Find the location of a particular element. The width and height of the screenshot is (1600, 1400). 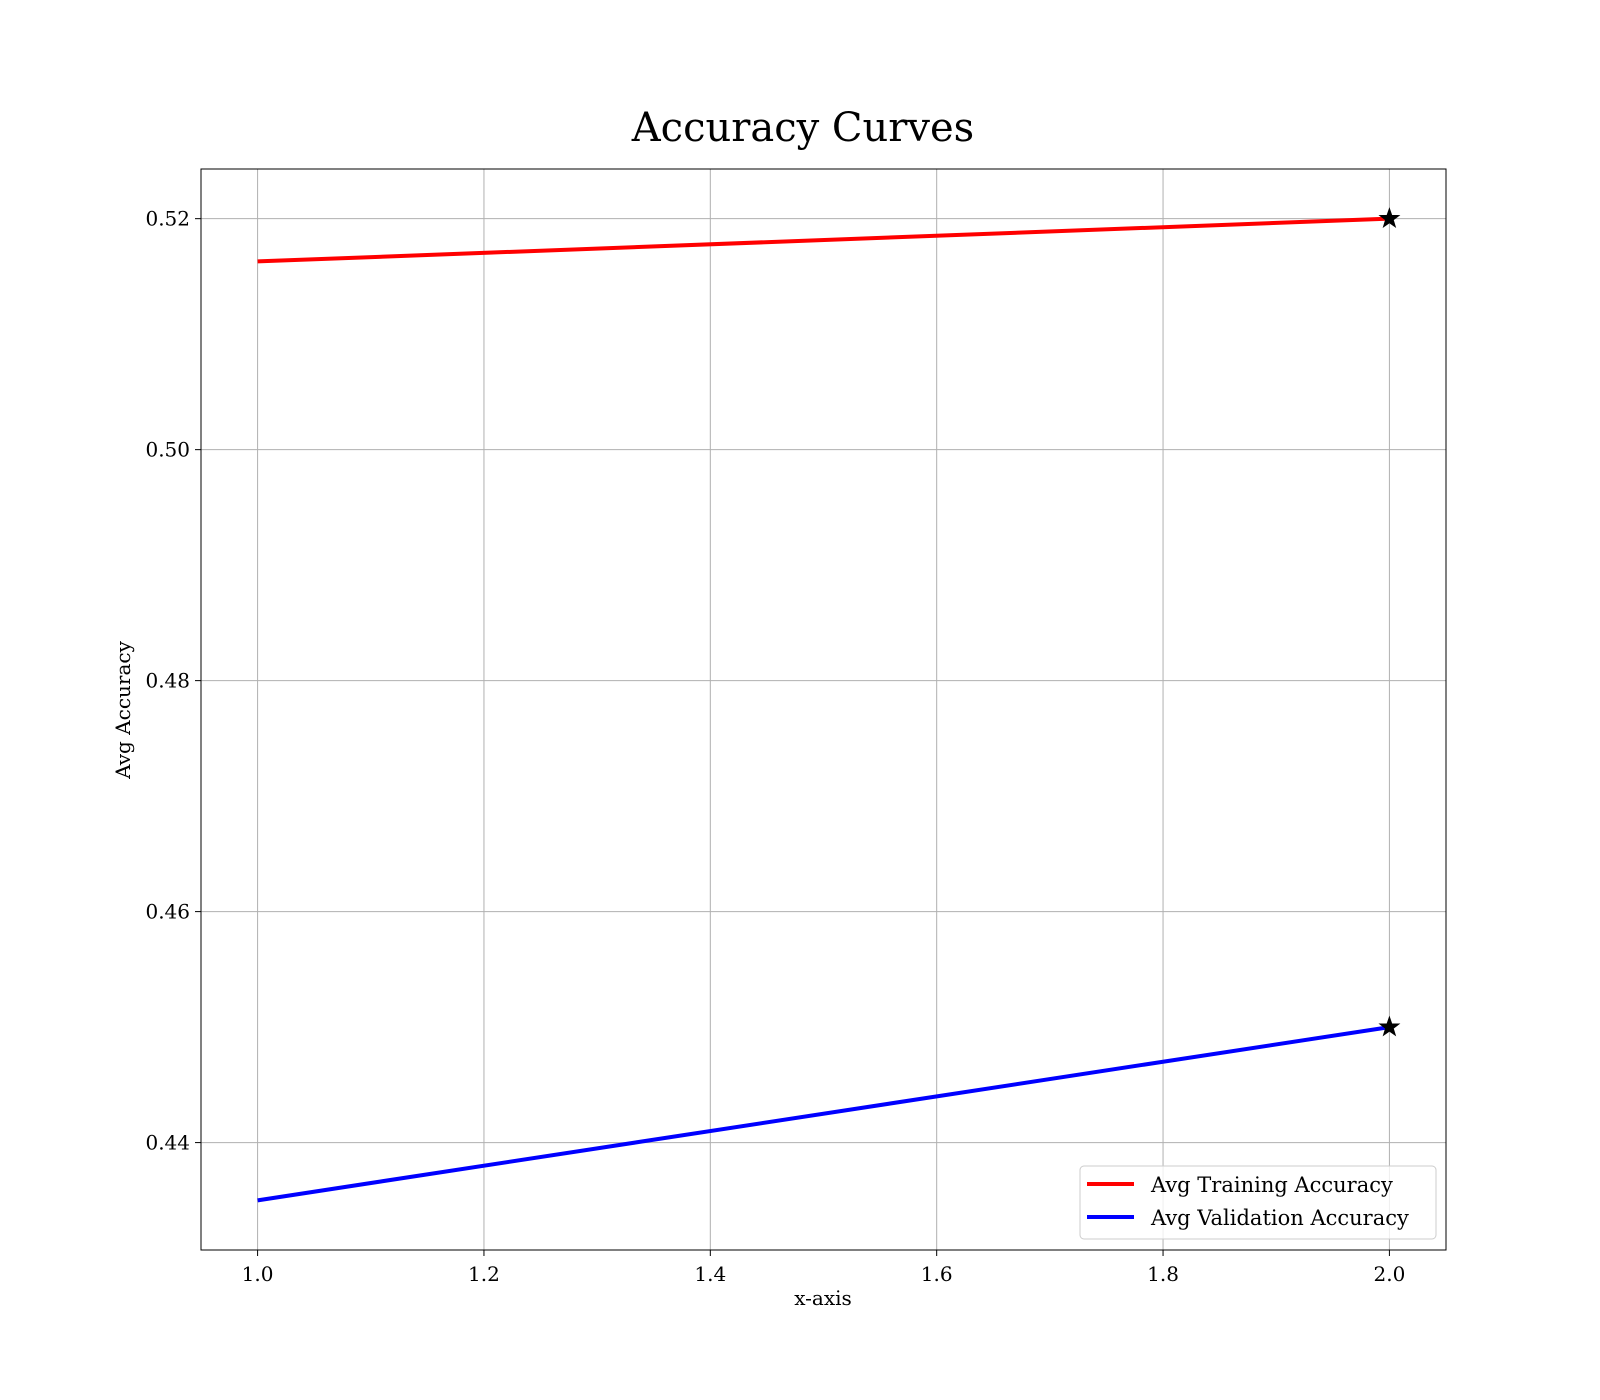

series-marker-validation is located at coordinates (1389, 1026).